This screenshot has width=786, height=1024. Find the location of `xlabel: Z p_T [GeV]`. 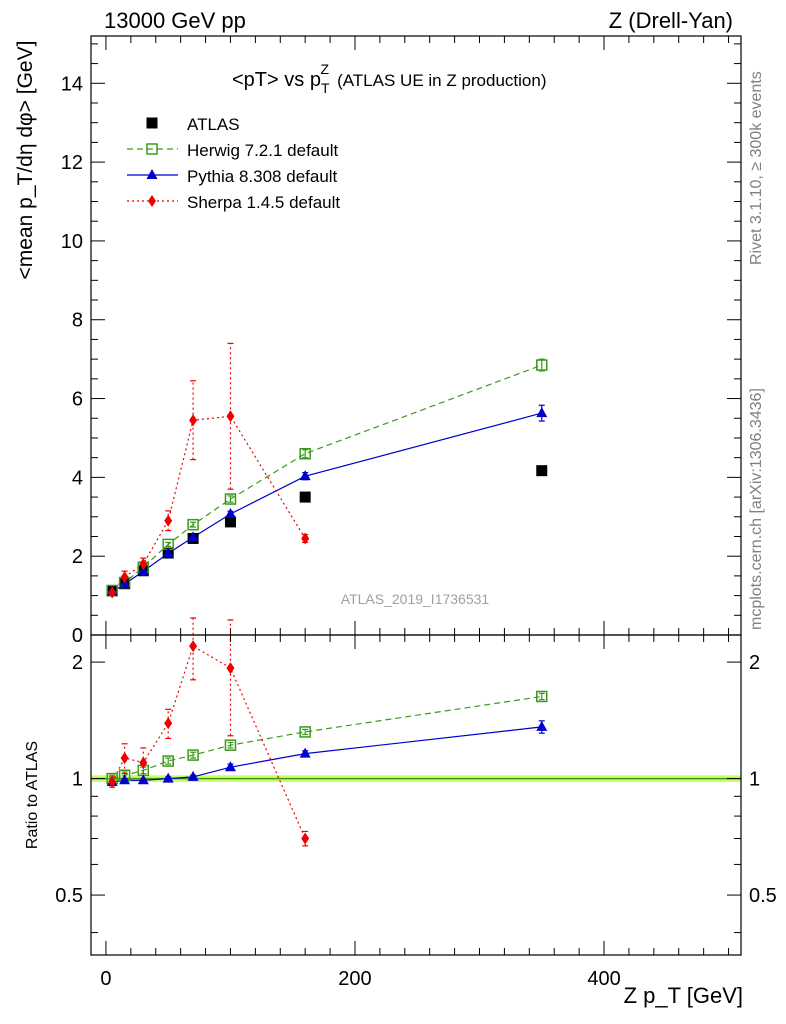

xlabel: Z p_T [GeV] is located at coordinates (683, 995).